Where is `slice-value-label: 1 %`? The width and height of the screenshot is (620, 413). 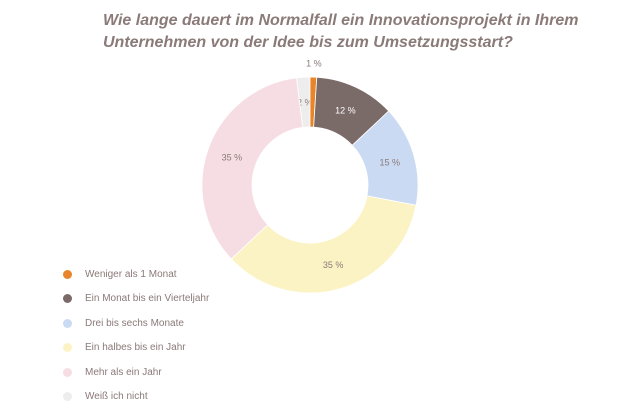
slice-value-label: 1 % is located at coordinates (314, 64).